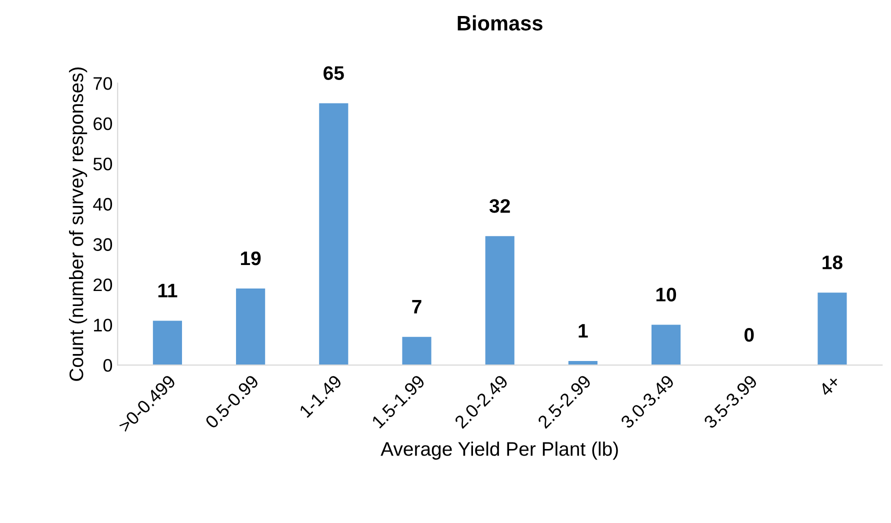  Describe the element at coordinates (499, 451) in the screenshot. I see `x-axis-title: Average Yield Per Plant (lb)` at that location.